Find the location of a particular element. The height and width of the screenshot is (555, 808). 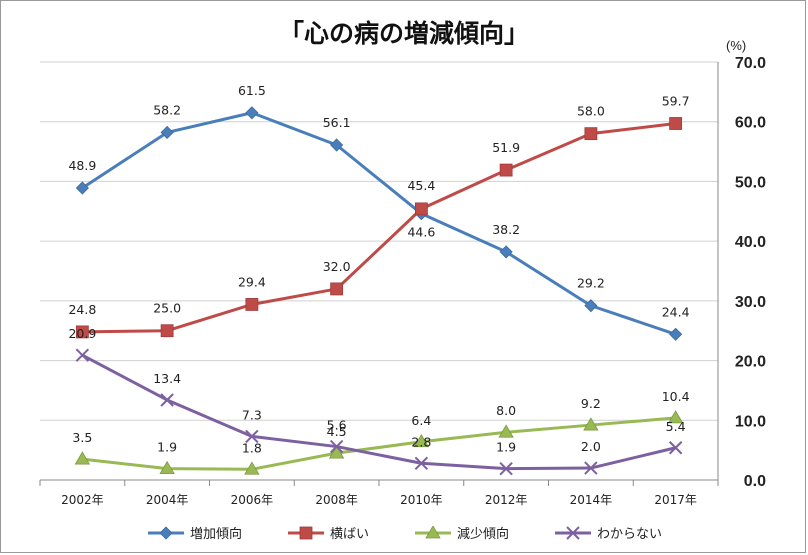

data-label: 59.7 is located at coordinates (676, 101).